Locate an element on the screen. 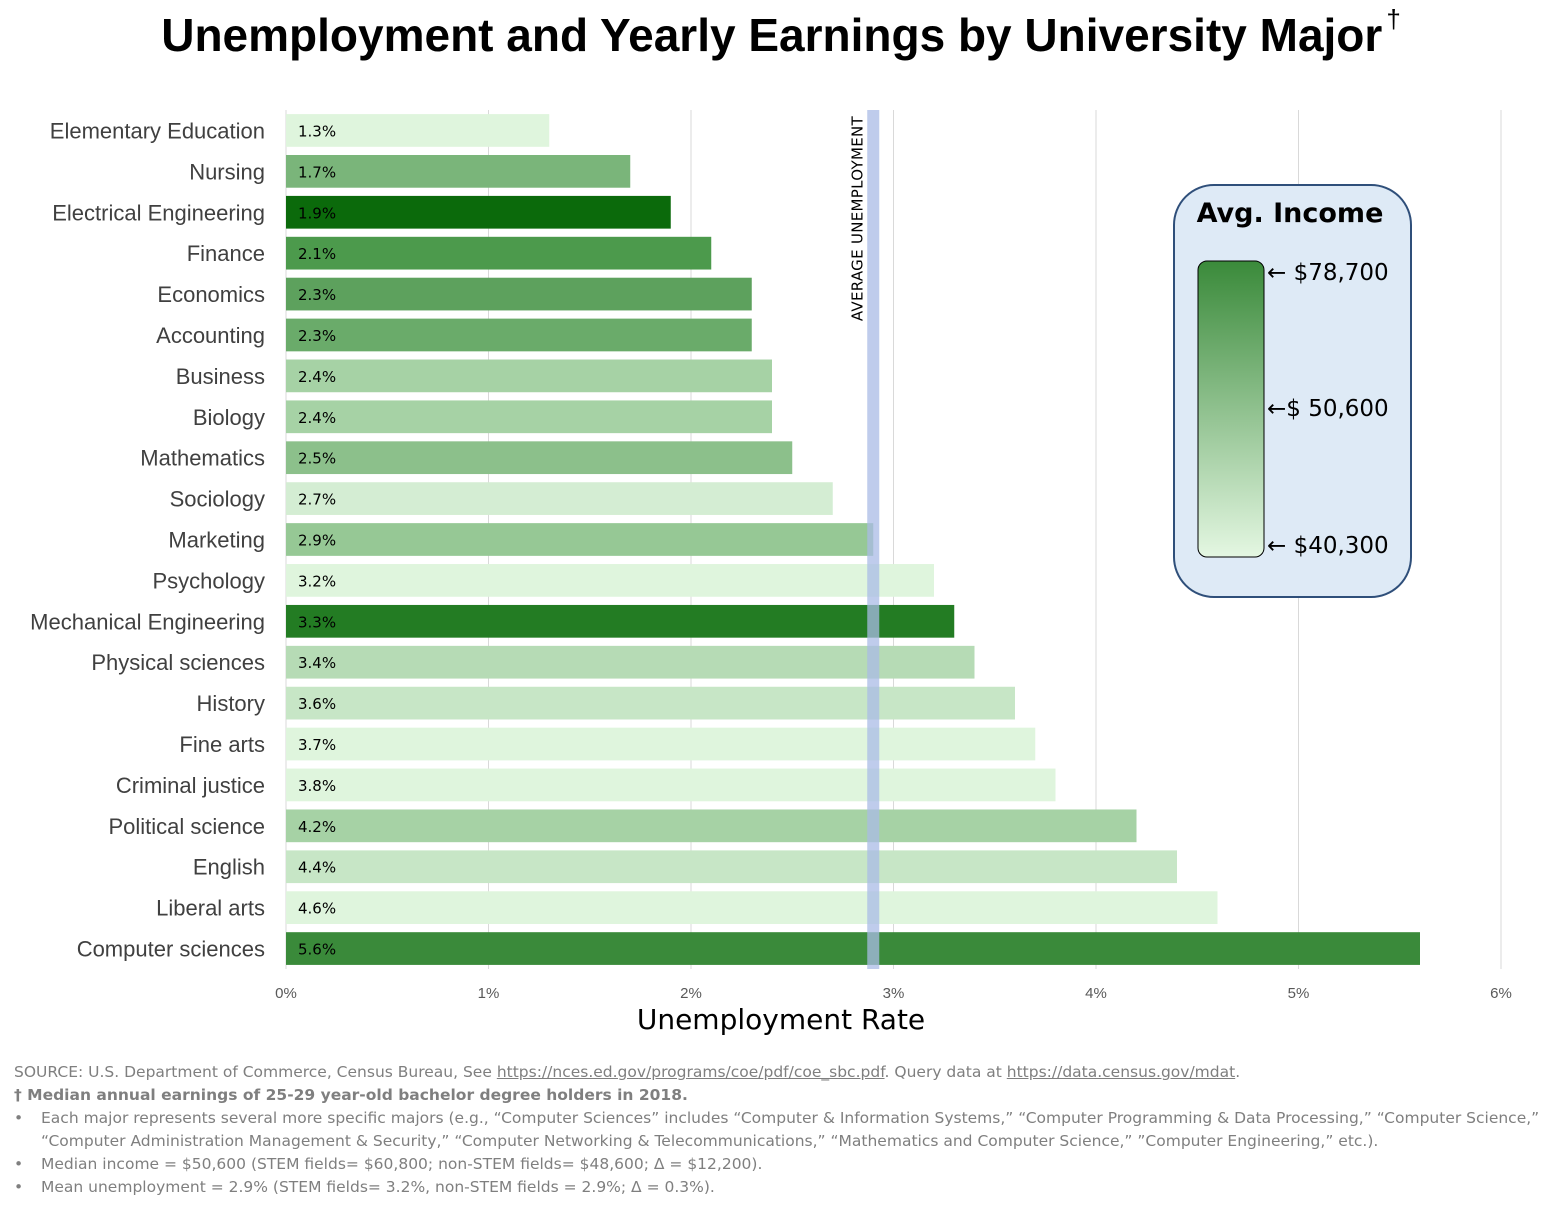 This screenshot has width=1562, height=1207. data-label: 3.8% is located at coordinates (317, 786).